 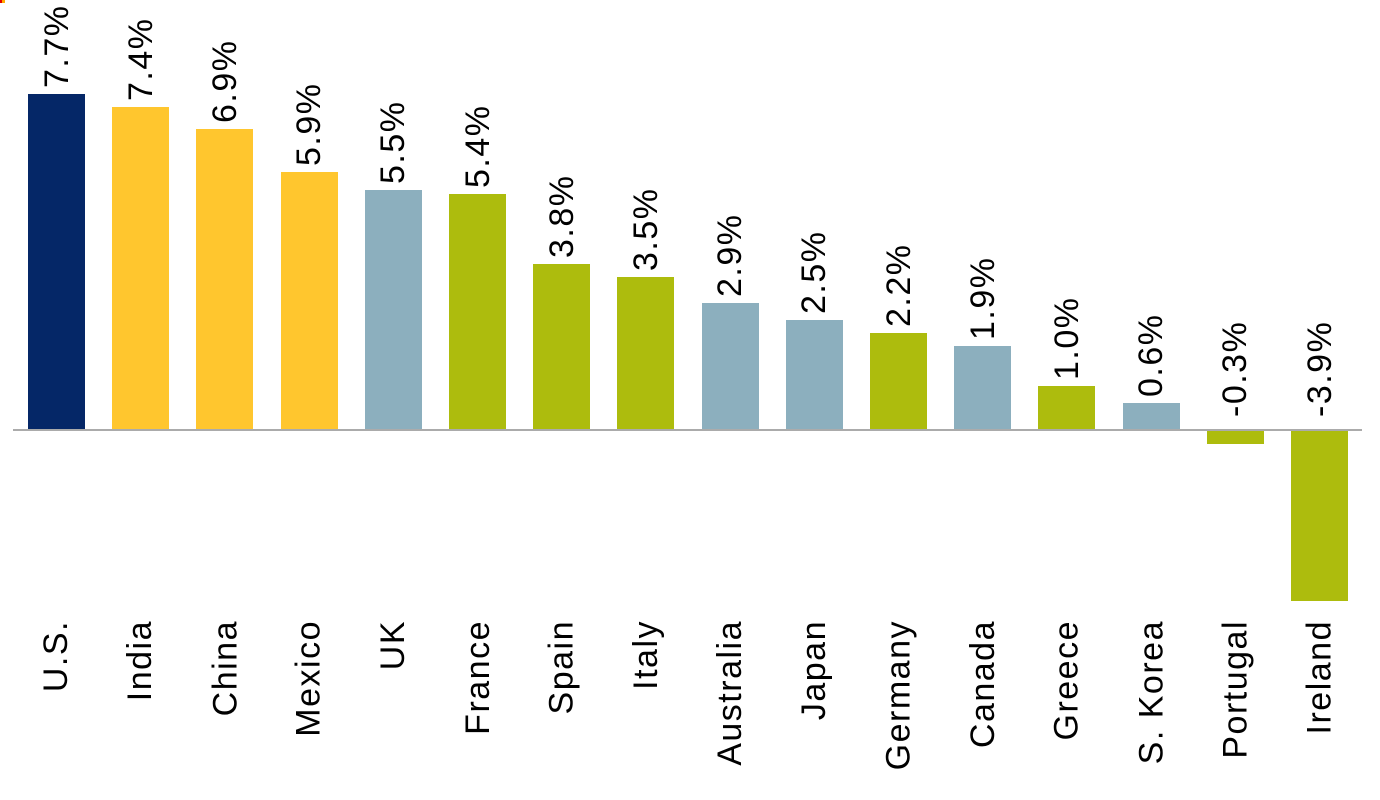 What do you see at coordinates (1319, 677) in the screenshot?
I see `category-label: Ireland` at bounding box center [1319, 677].